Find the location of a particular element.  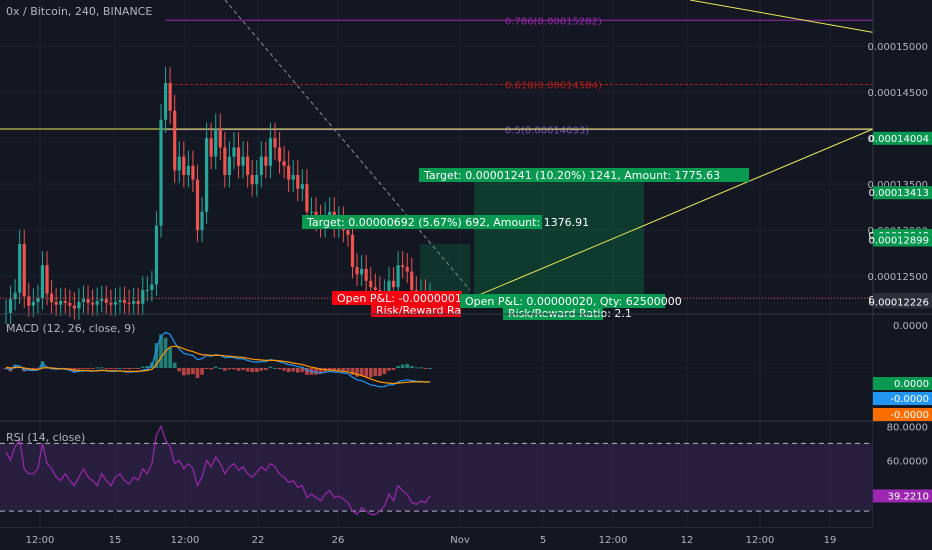

chart-title: 0x / Bitcoin, 240, BINANCE is located at coordinates (79, 11).